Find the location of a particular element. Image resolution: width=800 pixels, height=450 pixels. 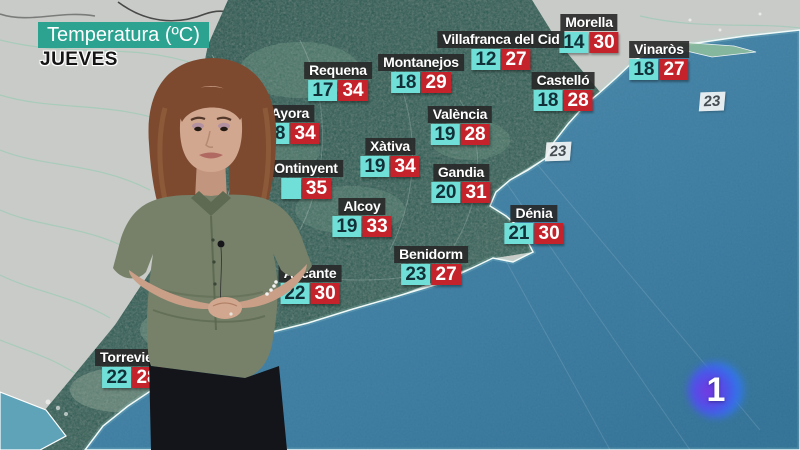

presenter-blouse is located at coordinates (212, 286).